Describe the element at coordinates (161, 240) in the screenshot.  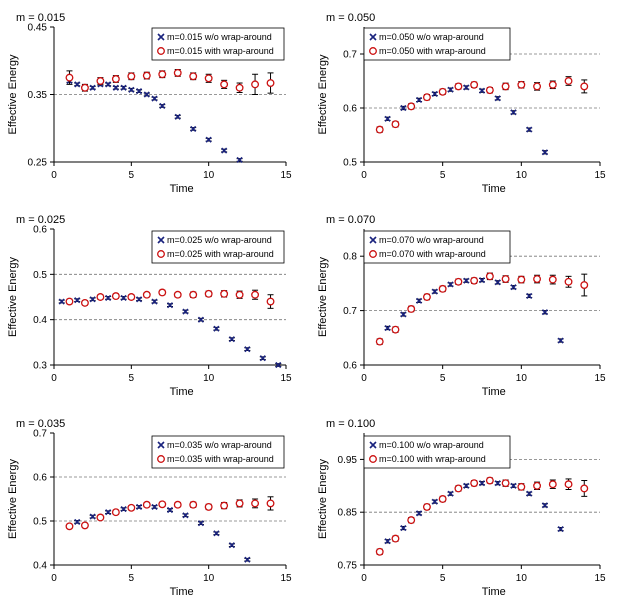
I see `legend-marker-without-wrap` at that location.